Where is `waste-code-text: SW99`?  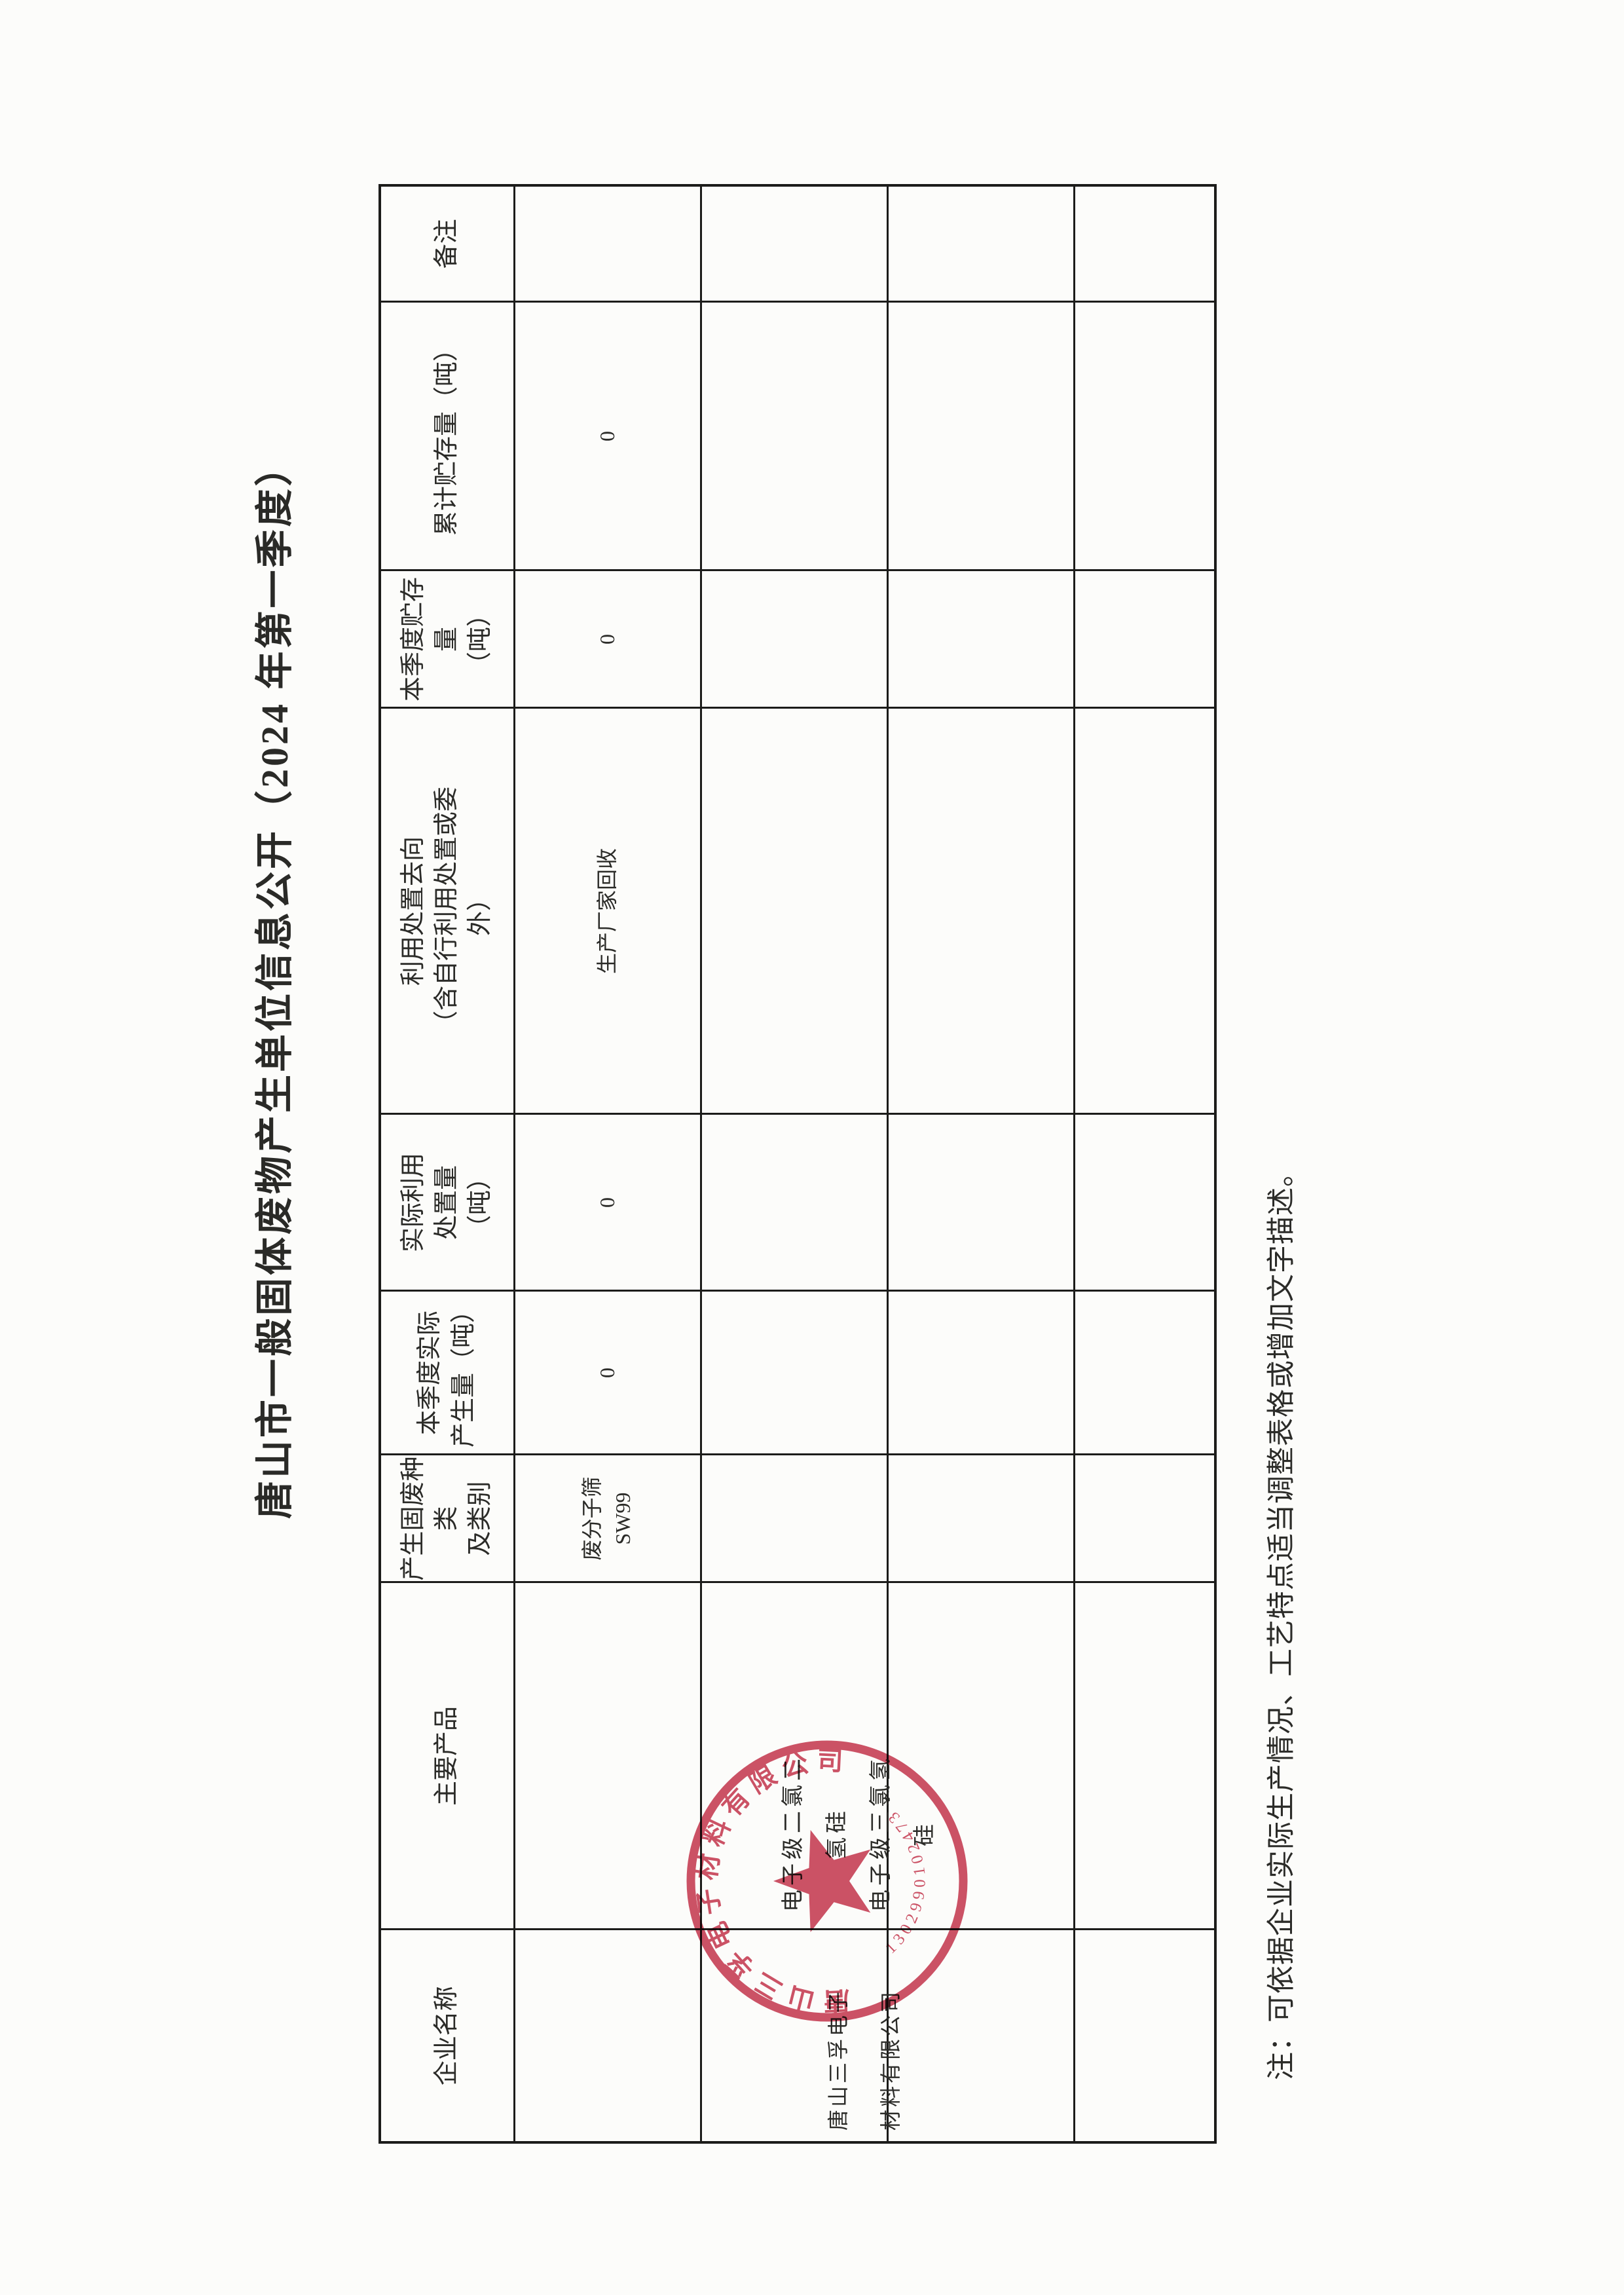 waste-code-text: SW99 is located at coordinates (622, 1518).